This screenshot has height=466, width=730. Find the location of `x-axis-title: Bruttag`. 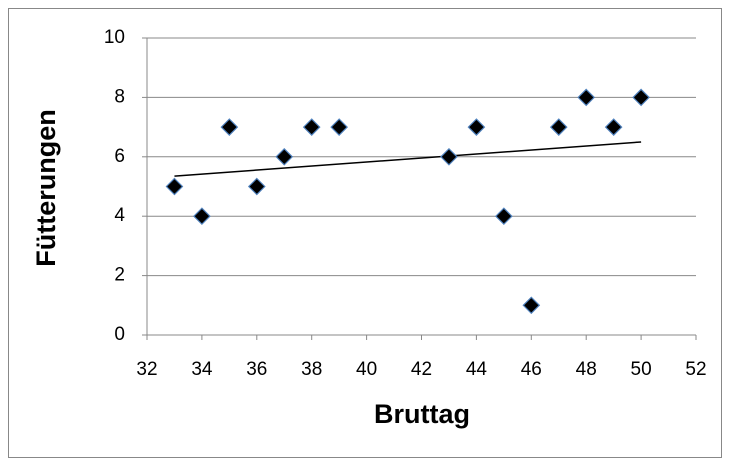

x-axis-title: Bruttag is located at coordinates (422, 414).